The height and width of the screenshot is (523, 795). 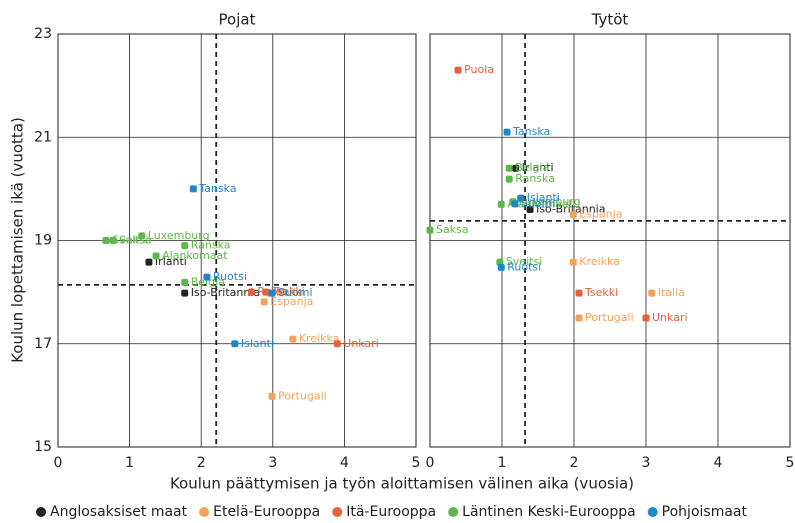 What do you see at coordinates (195, 255) in the screenshot?
I see `point-label: Alankomaat` at bounding box center [195, 255].